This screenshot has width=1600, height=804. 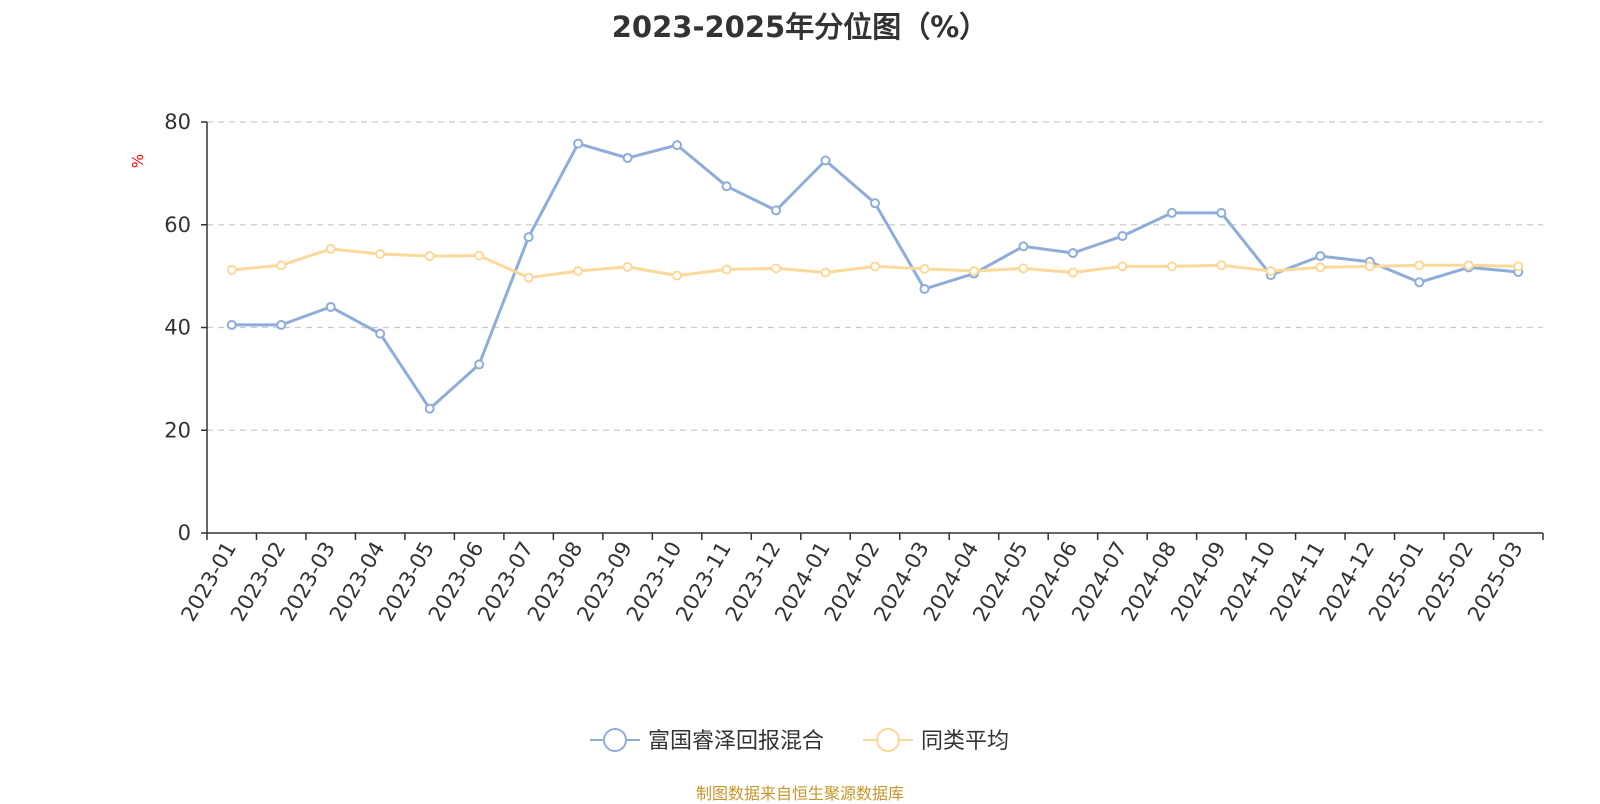 What do you see at coordinates (177, 430) in the screenshot?
I see `y-tick-label: 20` at bounding box center [177, 430].